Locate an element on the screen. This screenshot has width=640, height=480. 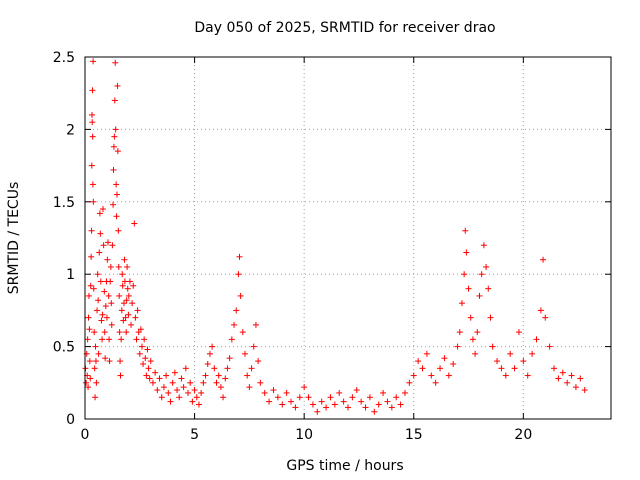
y-tick-label: 0 is located at coordinates (70, 420).